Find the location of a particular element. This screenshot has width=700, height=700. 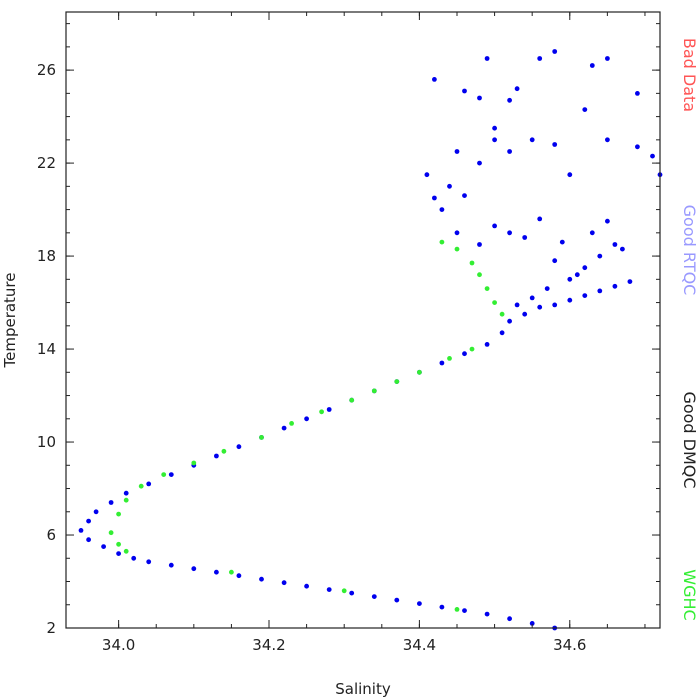

legend: Bad Data Good RTQC Good DMQC WGHC is located at coordinates (689, 329).